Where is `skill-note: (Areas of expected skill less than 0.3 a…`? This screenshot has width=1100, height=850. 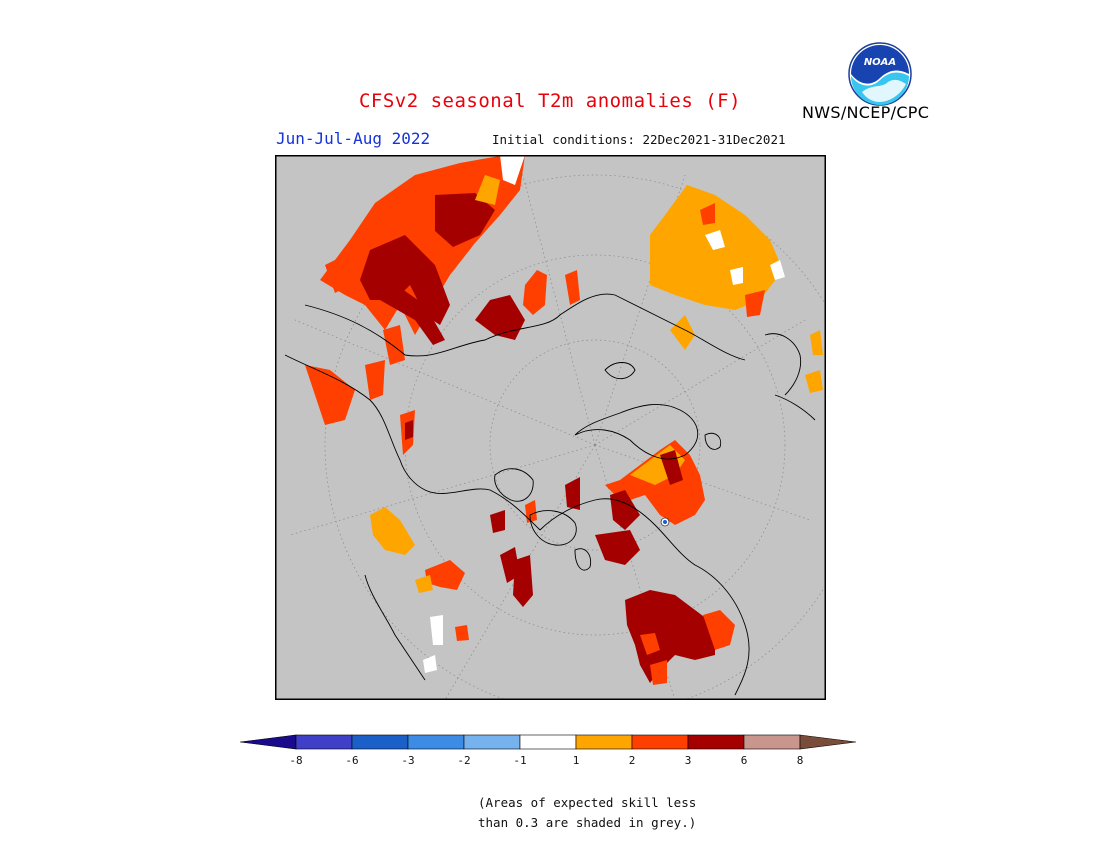
skill-note: (Areas of expected skill less than 0.3 a… is located at coordinates (587, 813).